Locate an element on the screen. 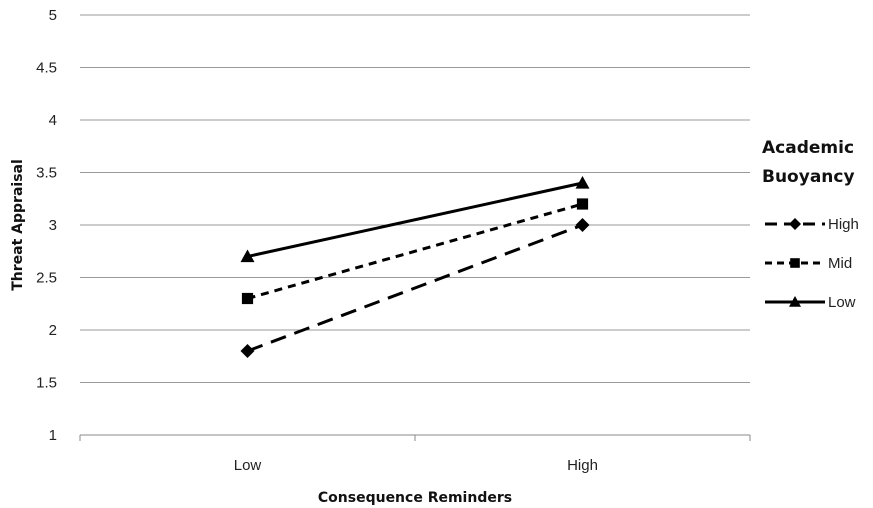 This screenshot has height=508, width=873. series-lines is located at coordinates (415, 267).